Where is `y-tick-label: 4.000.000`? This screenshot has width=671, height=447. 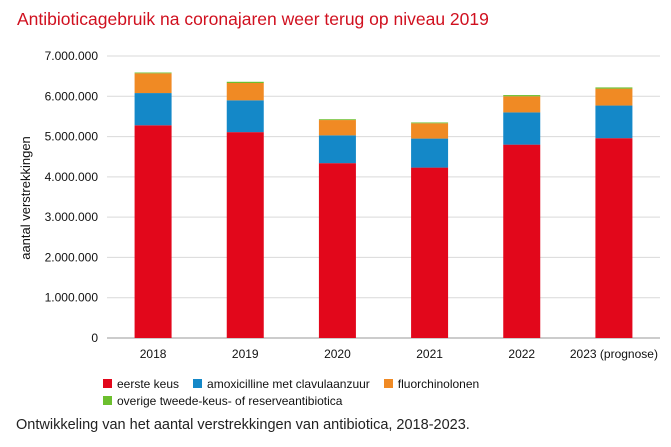
y-tick-label: 4.000.000 is located at coordinates (72, 177).